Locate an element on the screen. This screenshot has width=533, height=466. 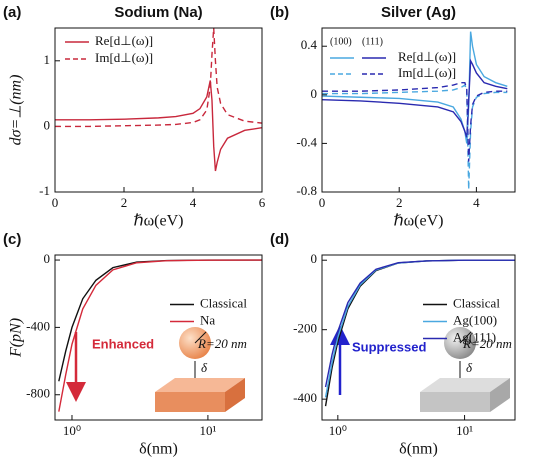
y-axis-label: dσ=⊥(nm) is located at coordinates (16, 110).